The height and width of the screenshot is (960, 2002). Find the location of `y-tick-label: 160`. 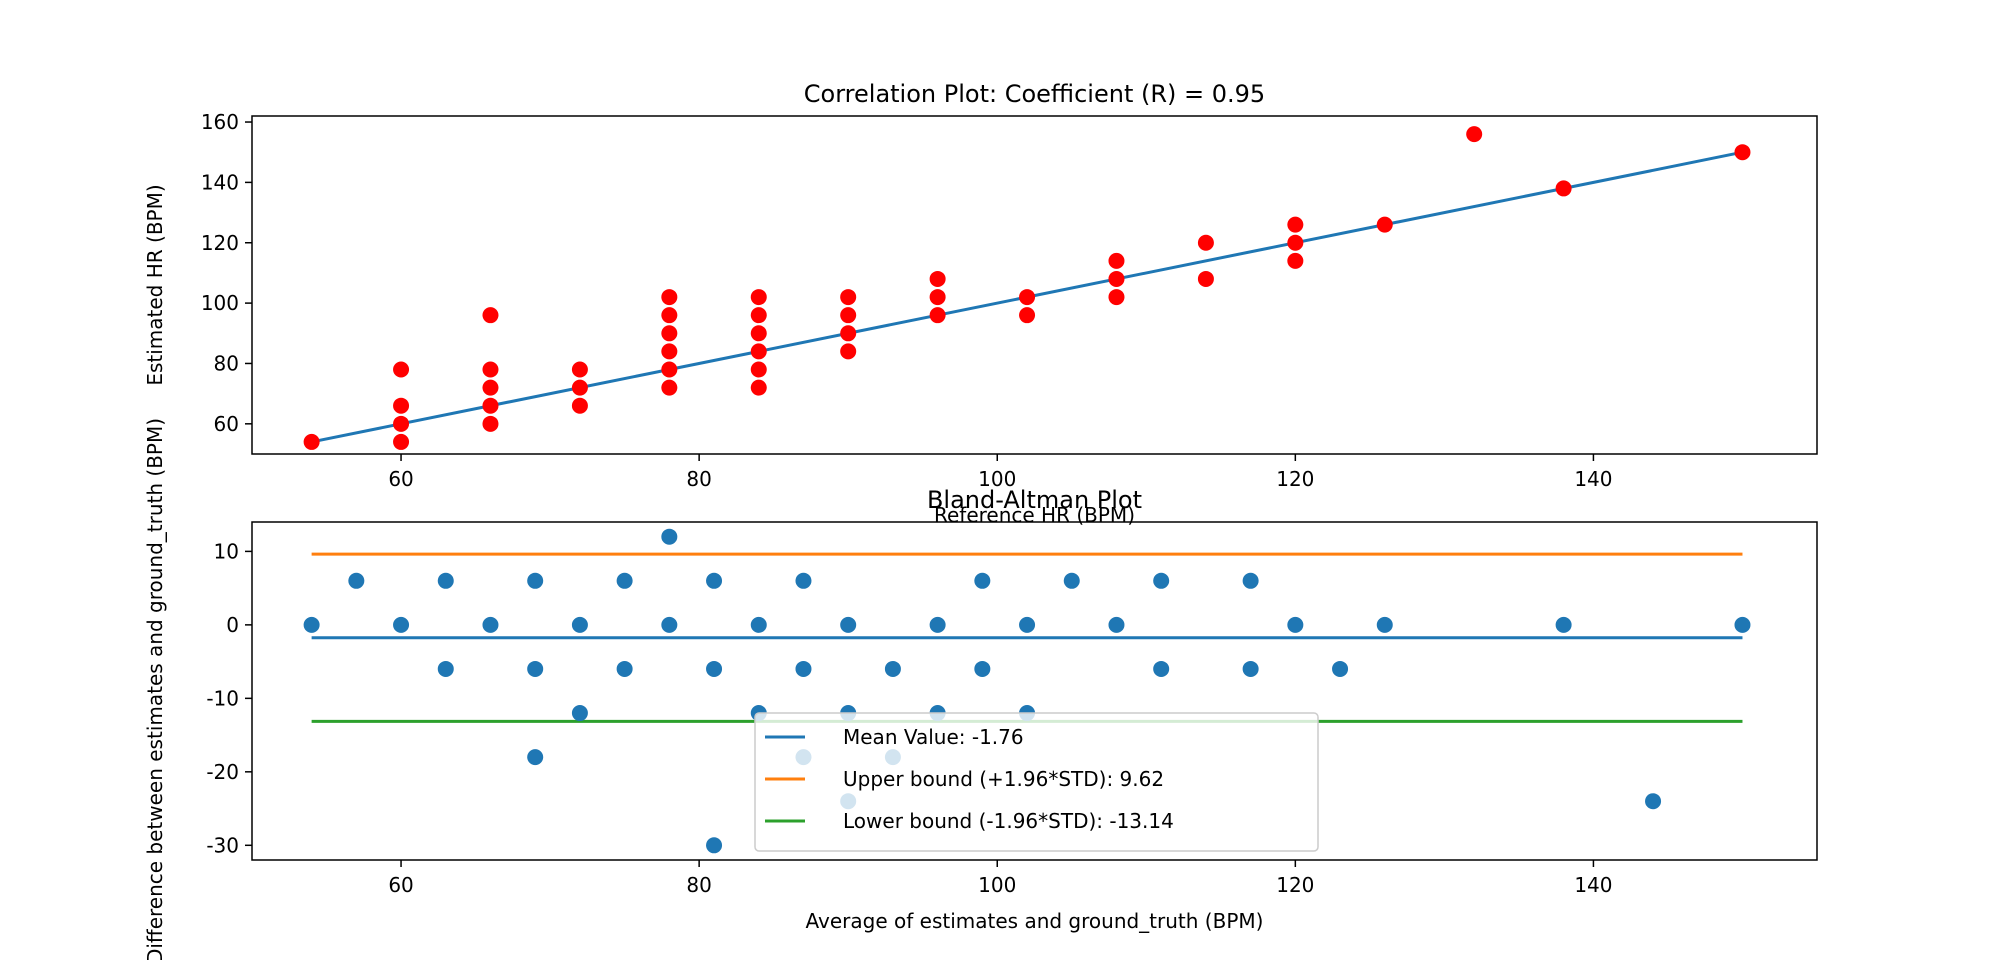

y-tick-label: 160 is located at coordinates (220, 122).